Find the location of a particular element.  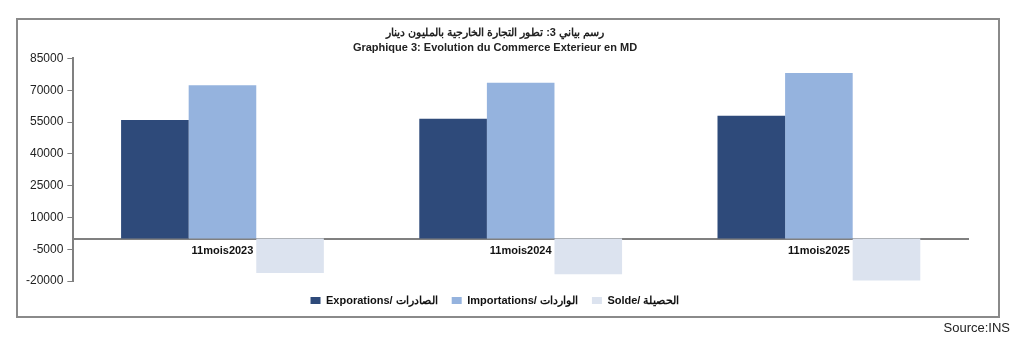

y-tick-label: 85000 is located at coordinates (46, 57).